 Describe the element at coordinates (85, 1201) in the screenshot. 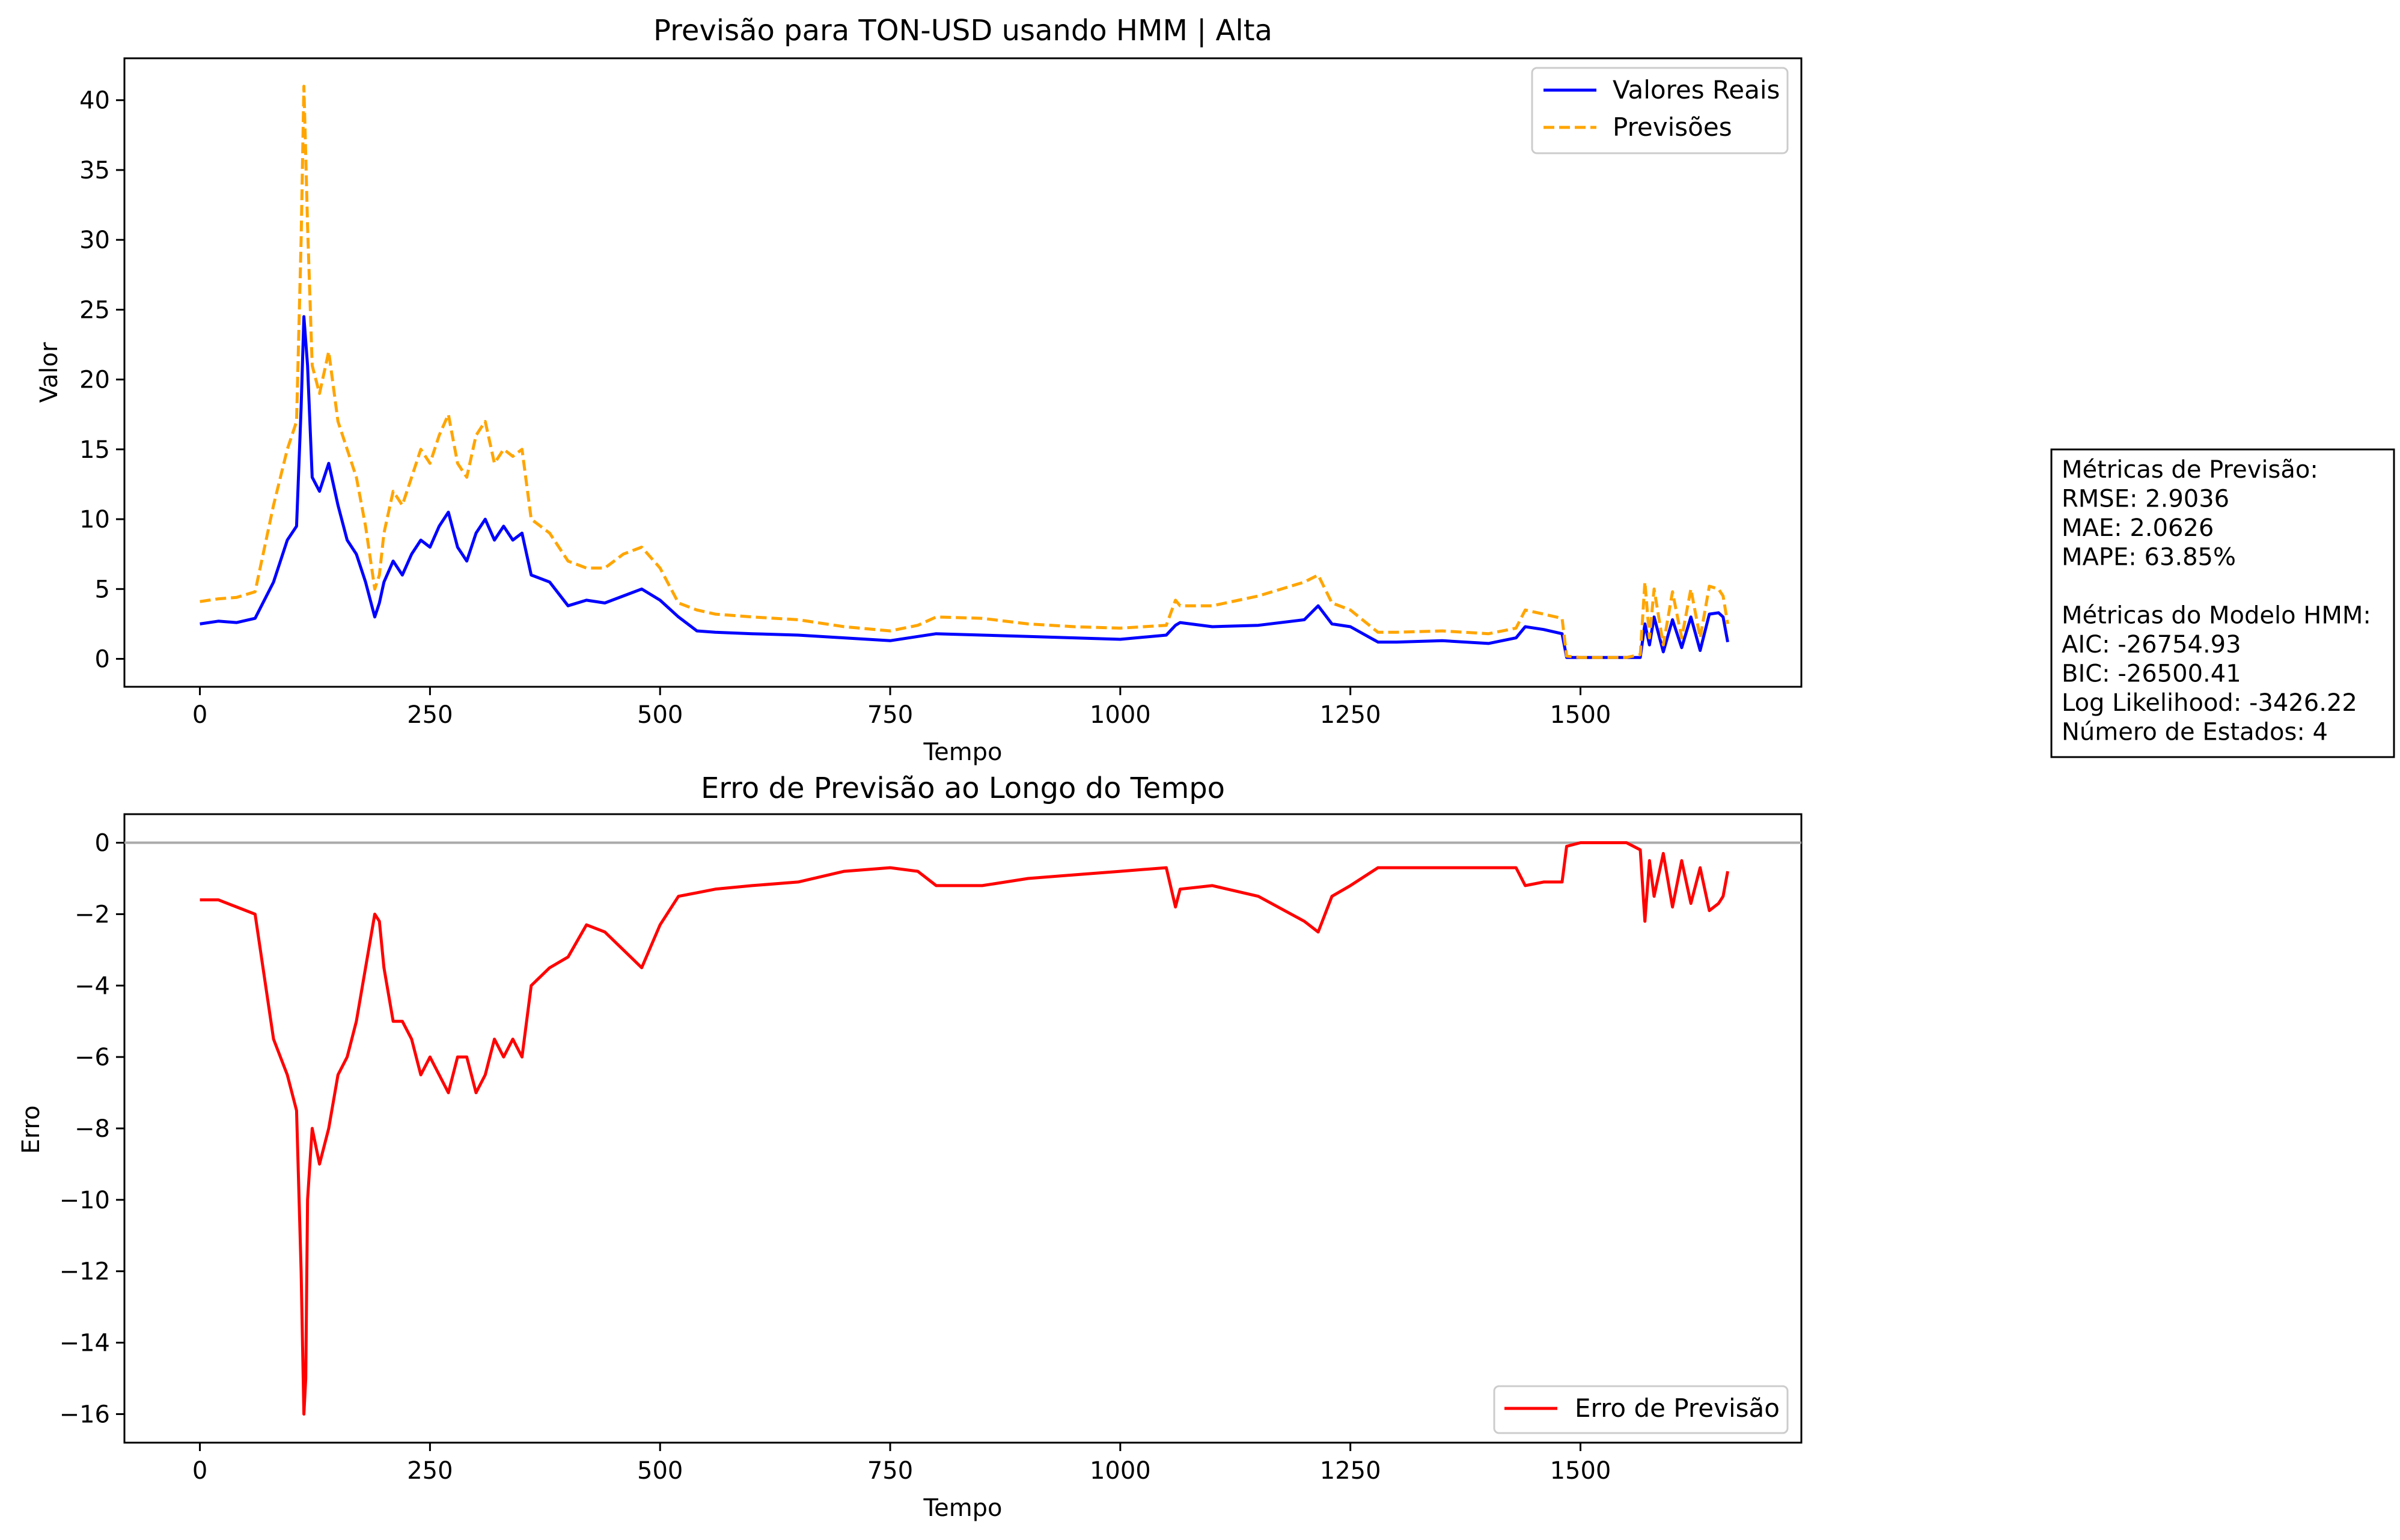

I see `y-tick-label: −10` at that location.